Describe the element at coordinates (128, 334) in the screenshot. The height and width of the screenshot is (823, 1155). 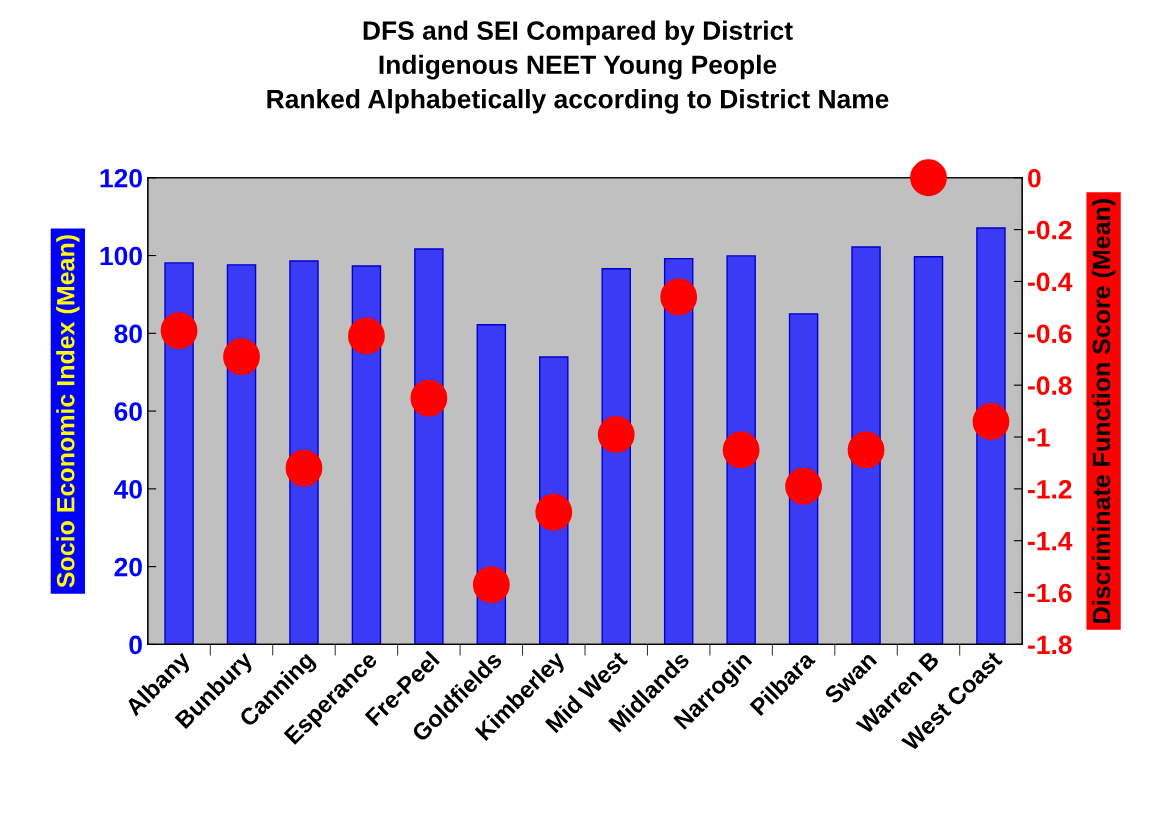
I see `y-tick-label: 80` at that location.